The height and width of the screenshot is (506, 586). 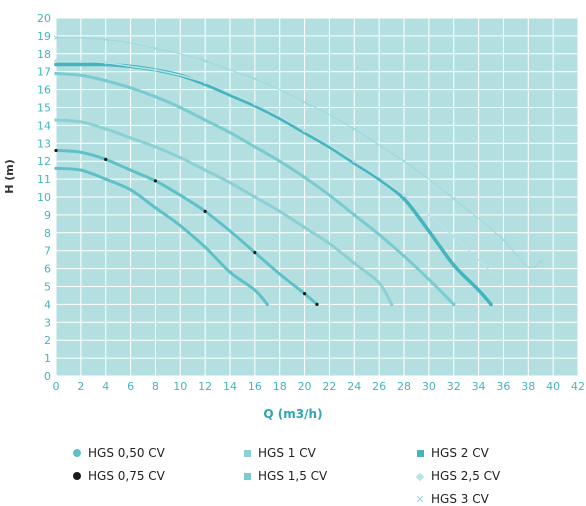 What do you see at coordinates (44, 197) in the screenshot?
I see `y-tick-label: 10` at bounding box center [44, 197].